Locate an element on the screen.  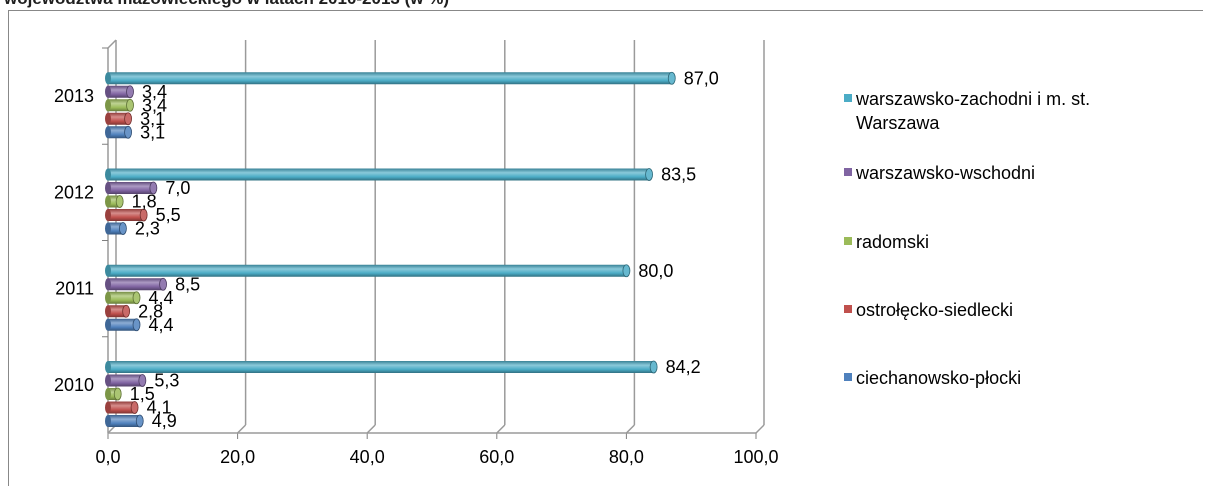
x-tick-label: 40,0 is located at coordinates (367, 457).